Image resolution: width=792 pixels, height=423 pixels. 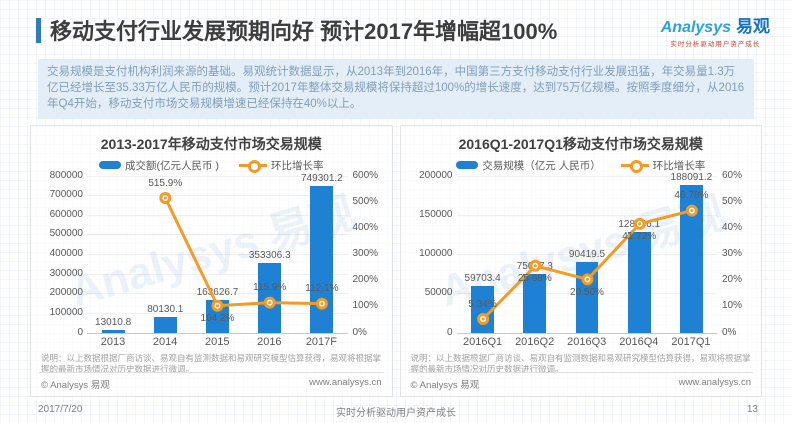 What do you see at coordinates (534, 279) in the screenshot?
I see `growth-rate-label: 25.68%` at bounding box center [534, 279].